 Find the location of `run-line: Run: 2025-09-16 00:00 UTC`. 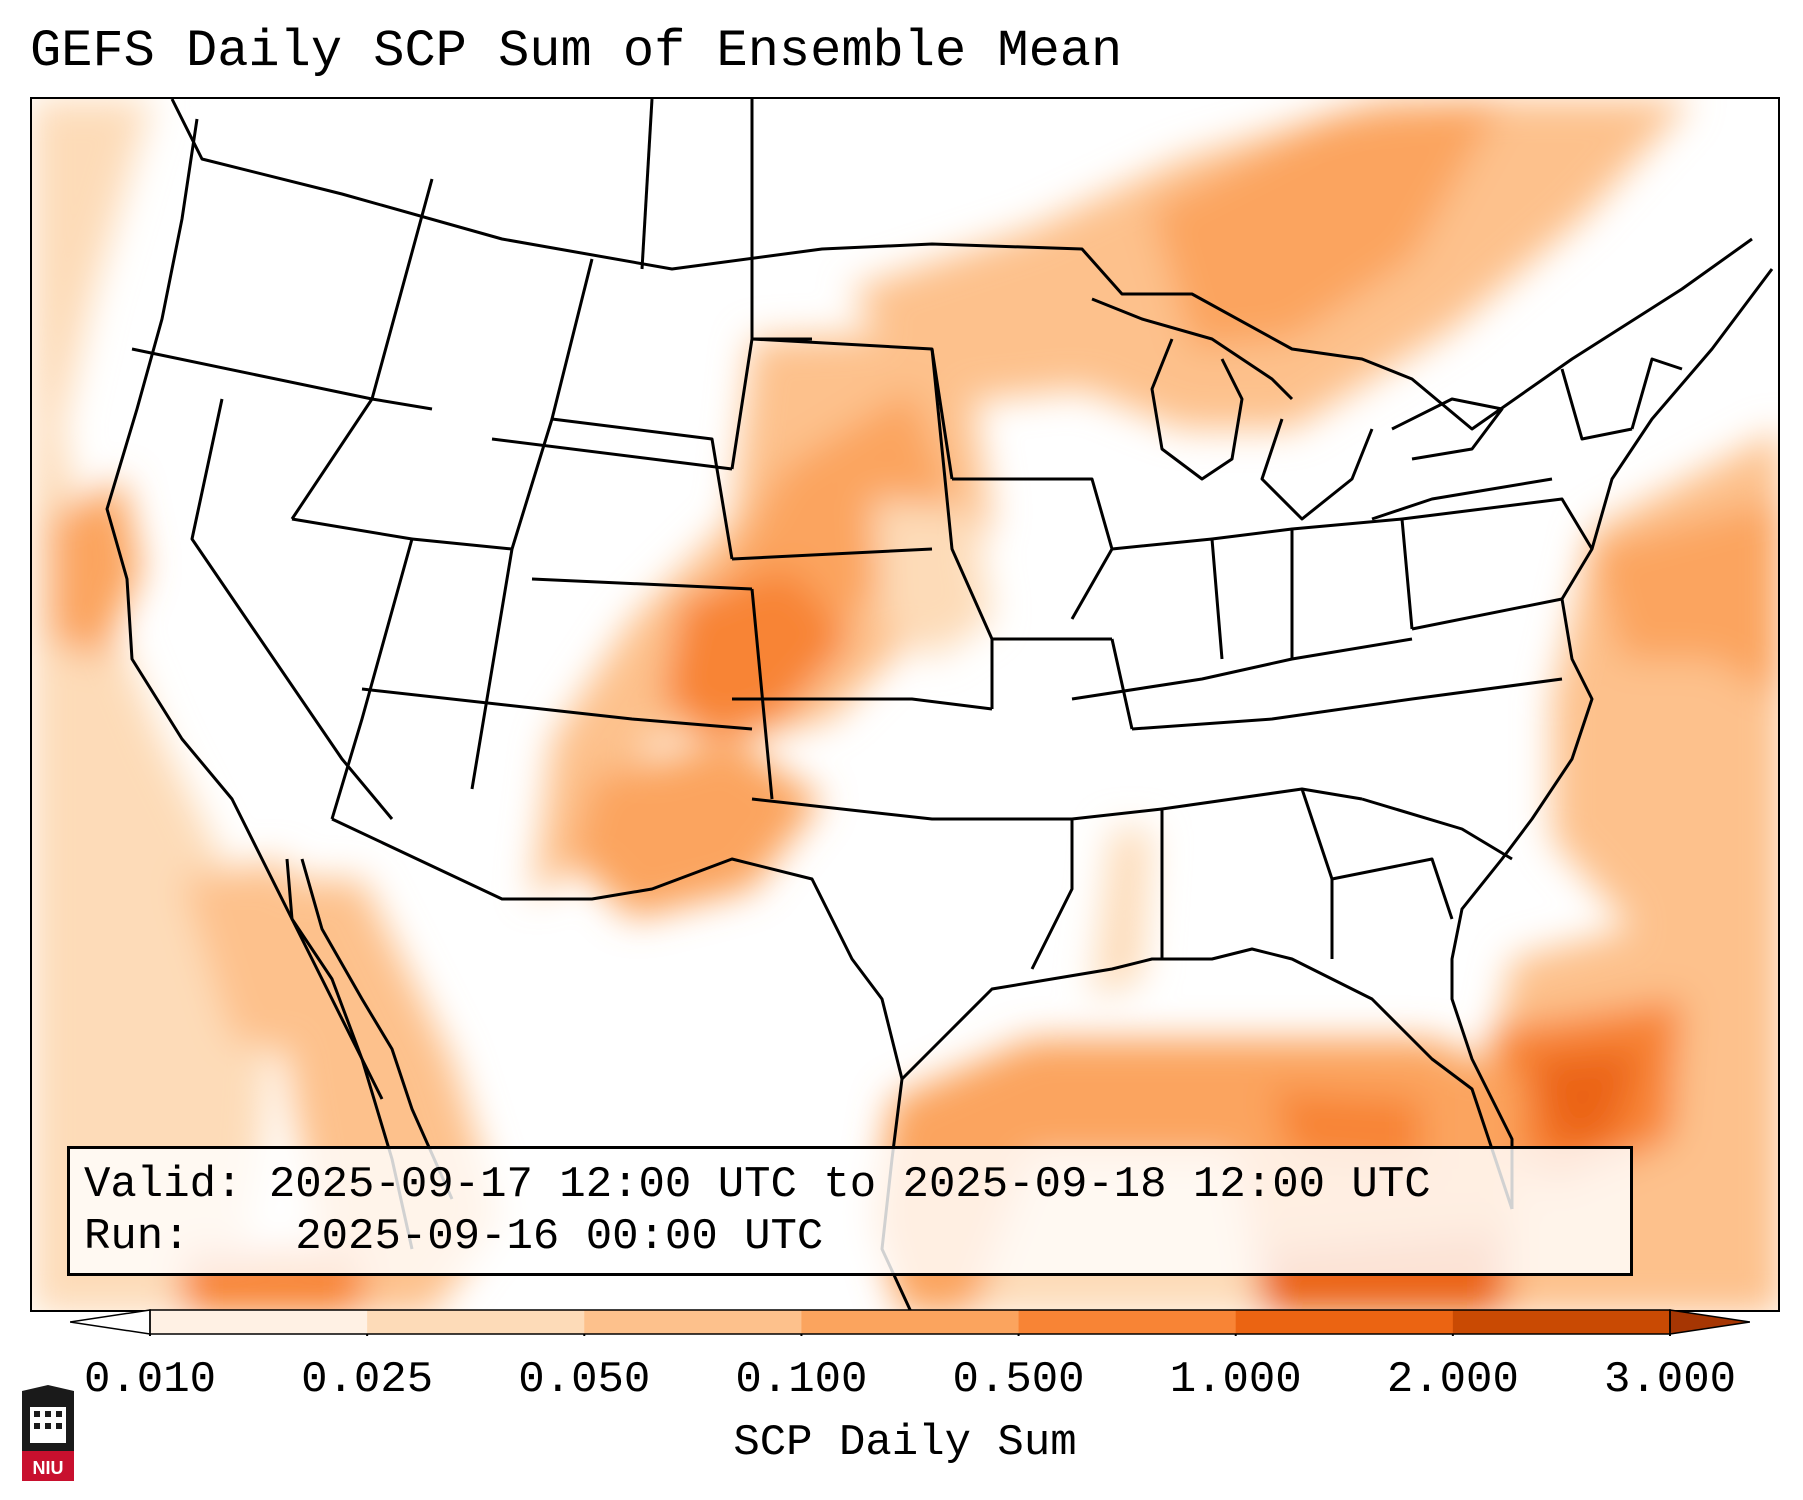

run-line: Run: 2025-09-16 00:00 UTC is located at coordinates (453, 1237).